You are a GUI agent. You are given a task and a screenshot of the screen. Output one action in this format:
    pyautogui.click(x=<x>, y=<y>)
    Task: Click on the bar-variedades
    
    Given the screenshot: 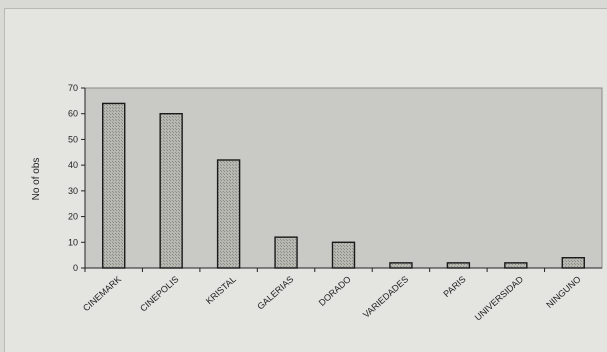 What is the action you would take?
    pyautogui.click(x=401, y=265)
    